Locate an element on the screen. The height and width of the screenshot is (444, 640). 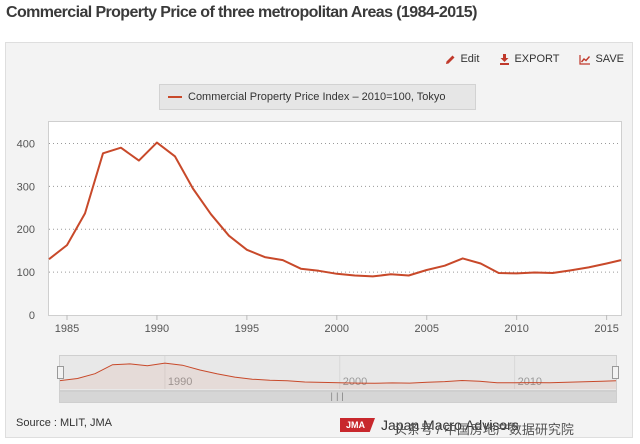
source-note: Source : MLIT, JMA is located at coordinates (64, 423).